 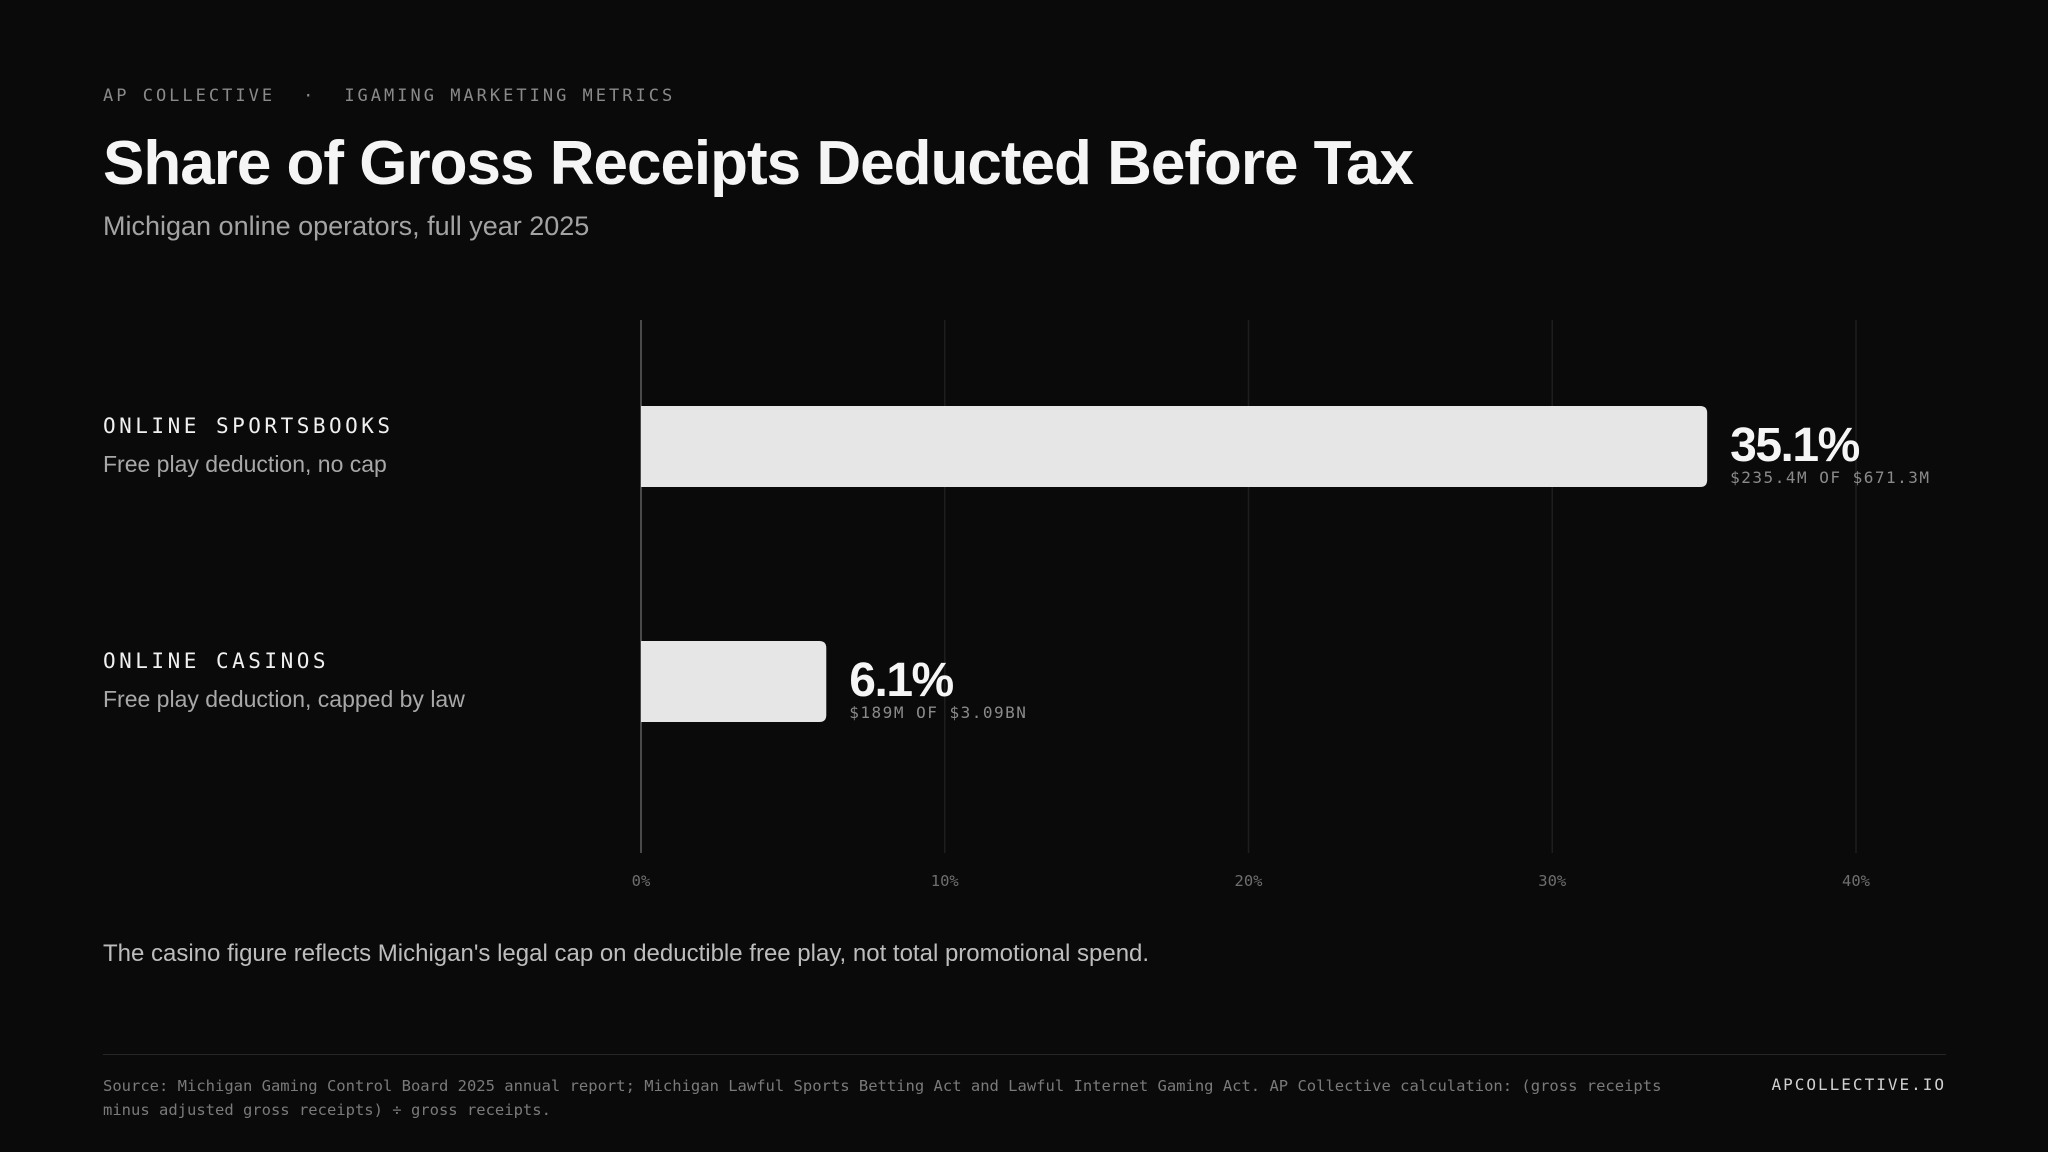 I want to click on site-link: APCOLLECTIVE.IO, so click(x=1858, y=1084).